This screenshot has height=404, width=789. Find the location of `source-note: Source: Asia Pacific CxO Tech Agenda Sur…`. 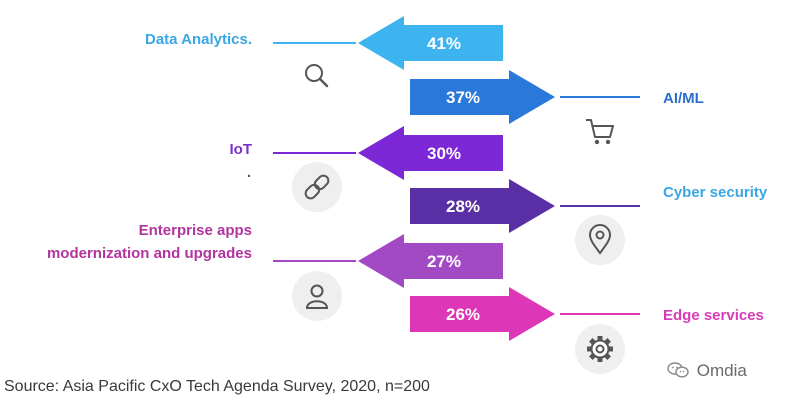

source-note: Source: Asia Pacific CxO Tech Agenda Sur… is located at coordinates (217, 386).